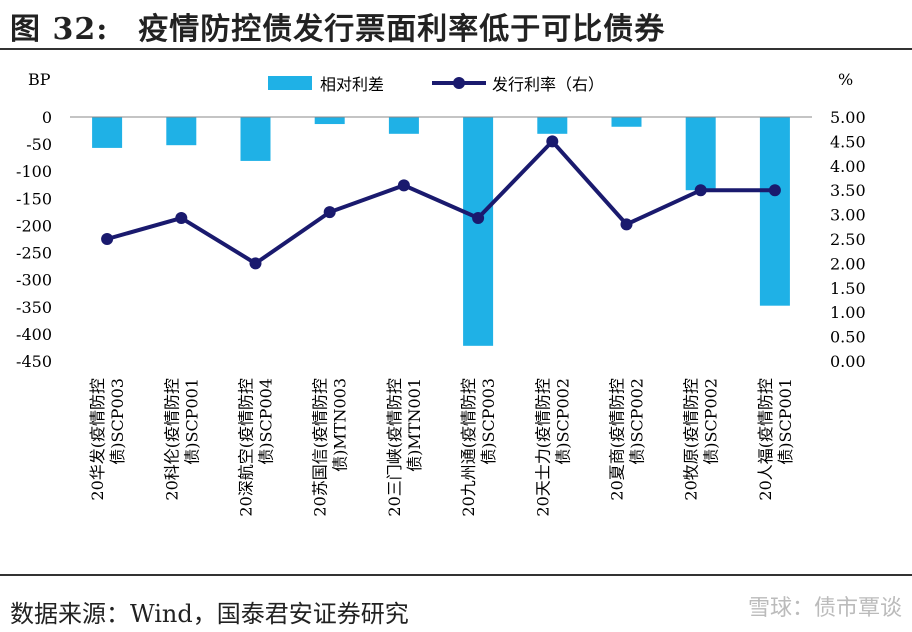 Image resolution: width=912 pixels, height=632 pixels. What do you see at coordinates (848, 263) in the screenshot?
I see `right-tick-label: 2.00` at bounding box center [848, 263].